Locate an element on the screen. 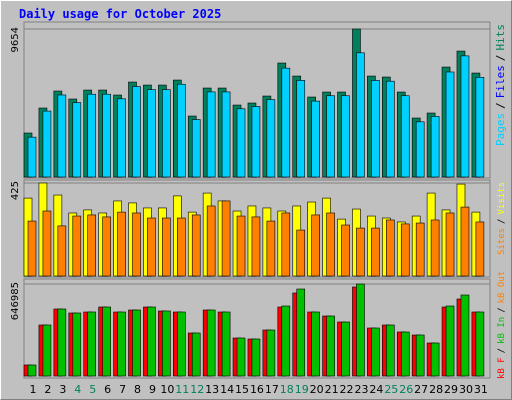 This screenshot has width=512, height=400. legend-entry: Files is located at coordinates (500, 81).